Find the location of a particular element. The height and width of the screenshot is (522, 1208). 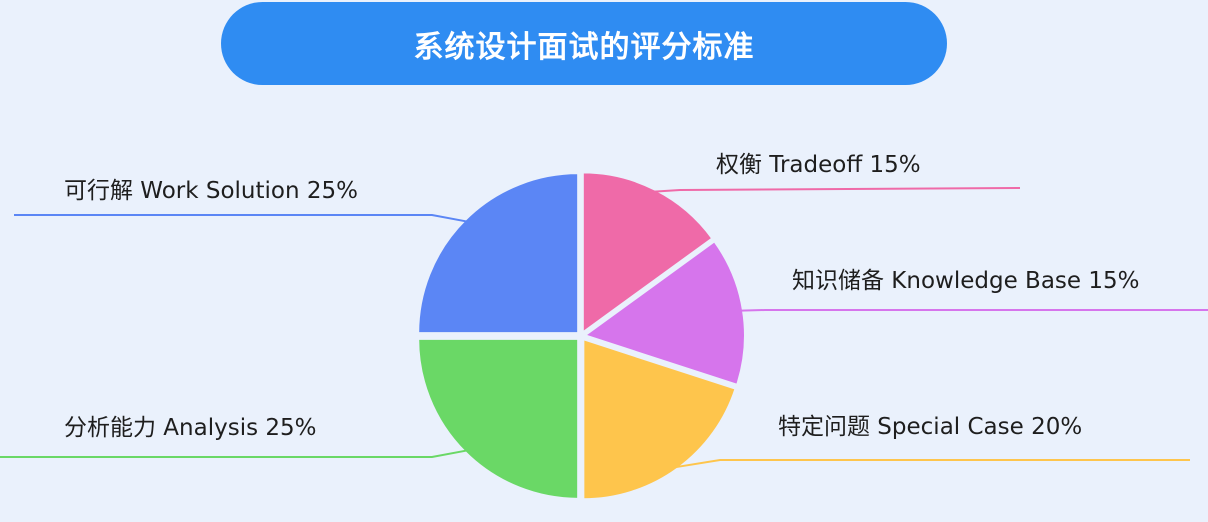

slice-label: 权衡 Tradeoff 15% is located at coordinates (818, 165).